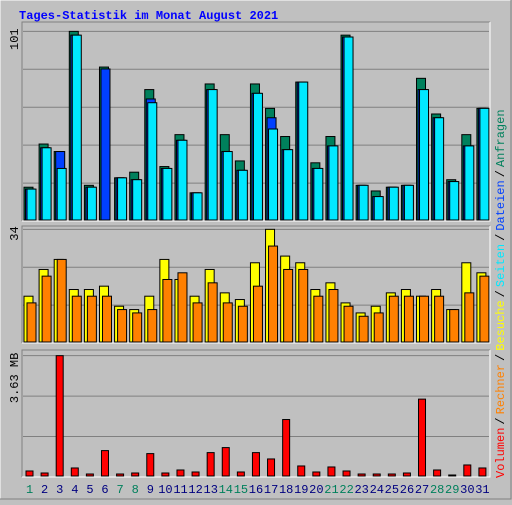  Describe the element at coordinates (29, 490) in the screenshot. I see `x-tick-label: 1` at that location.